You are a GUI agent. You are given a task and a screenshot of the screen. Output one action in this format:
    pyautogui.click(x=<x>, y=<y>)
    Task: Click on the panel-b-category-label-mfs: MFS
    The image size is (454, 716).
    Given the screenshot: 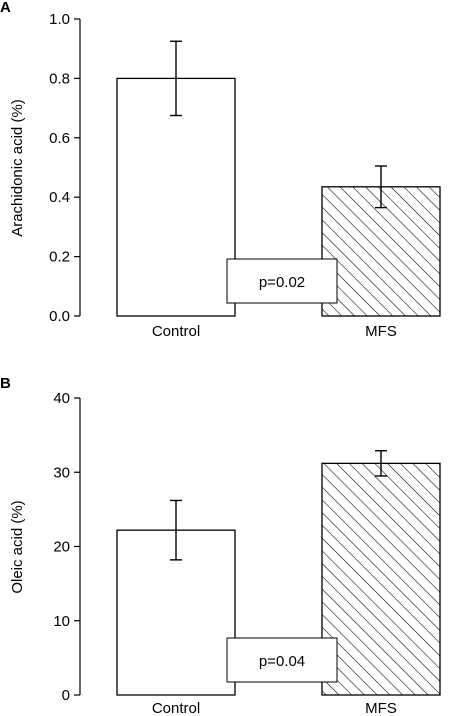 What is the action you would take?
    pyautogui.click(x=381, y=708)
    